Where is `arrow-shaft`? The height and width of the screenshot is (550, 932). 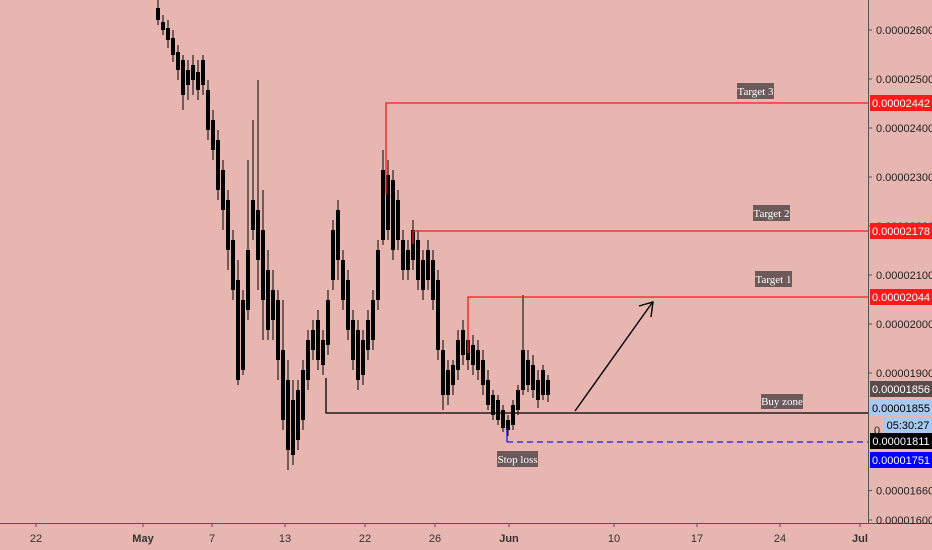
arrow-shaft is located at coordinates (613, 357).